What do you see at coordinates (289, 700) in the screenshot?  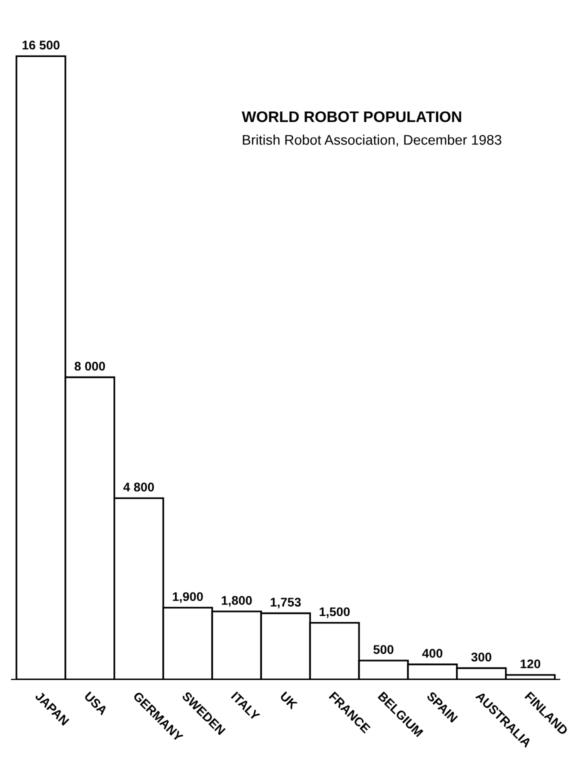 I see `x-tick-label: UK` at bounding box center [289, 700].